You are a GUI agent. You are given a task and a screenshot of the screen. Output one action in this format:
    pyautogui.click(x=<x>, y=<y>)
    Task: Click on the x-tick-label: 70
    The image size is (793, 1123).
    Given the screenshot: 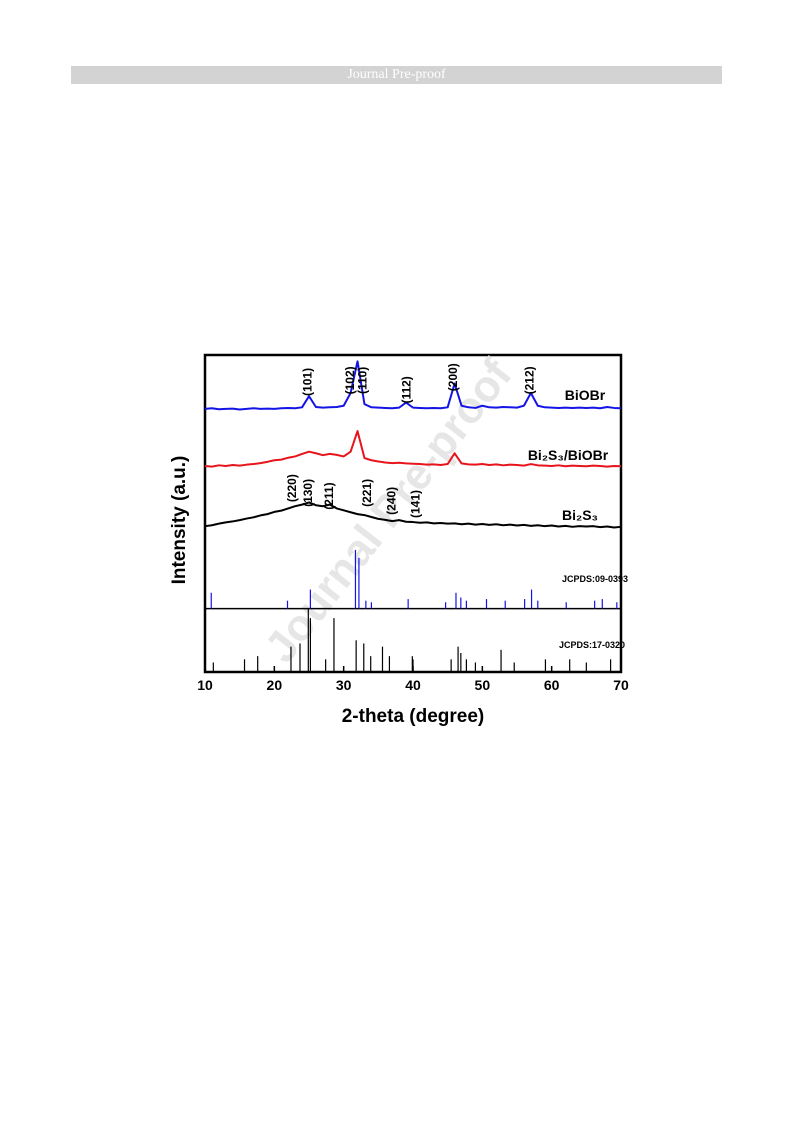 What is the action you would take?
    pyautogui.click(x=621, y=685)
    